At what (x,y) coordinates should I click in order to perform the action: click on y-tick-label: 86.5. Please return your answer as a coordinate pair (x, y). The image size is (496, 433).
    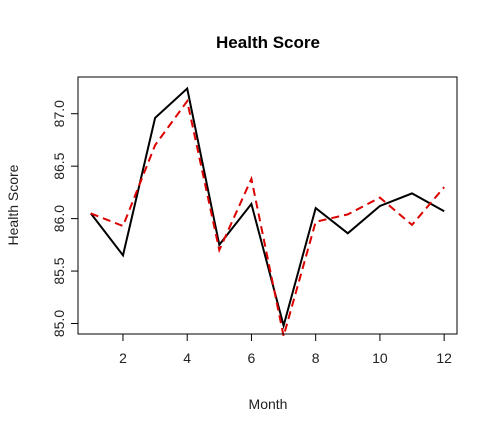
    Looking at the image, I should click on (59, 165).